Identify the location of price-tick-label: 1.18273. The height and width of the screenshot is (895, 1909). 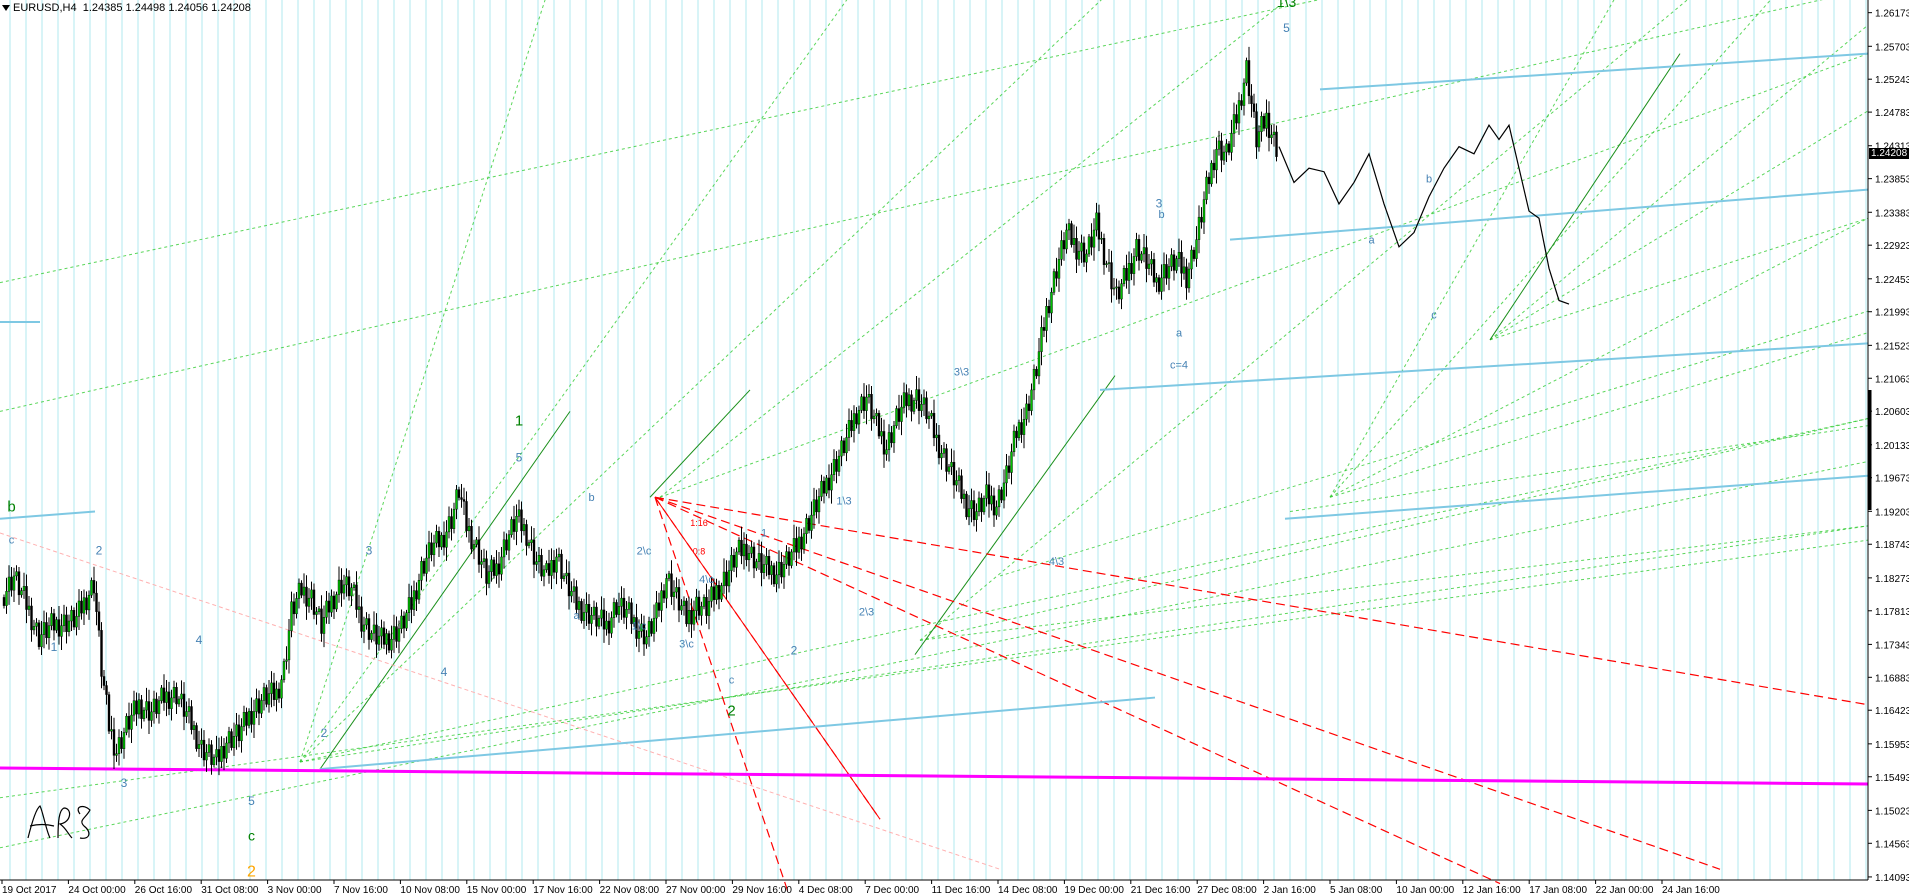
(1892, 579).